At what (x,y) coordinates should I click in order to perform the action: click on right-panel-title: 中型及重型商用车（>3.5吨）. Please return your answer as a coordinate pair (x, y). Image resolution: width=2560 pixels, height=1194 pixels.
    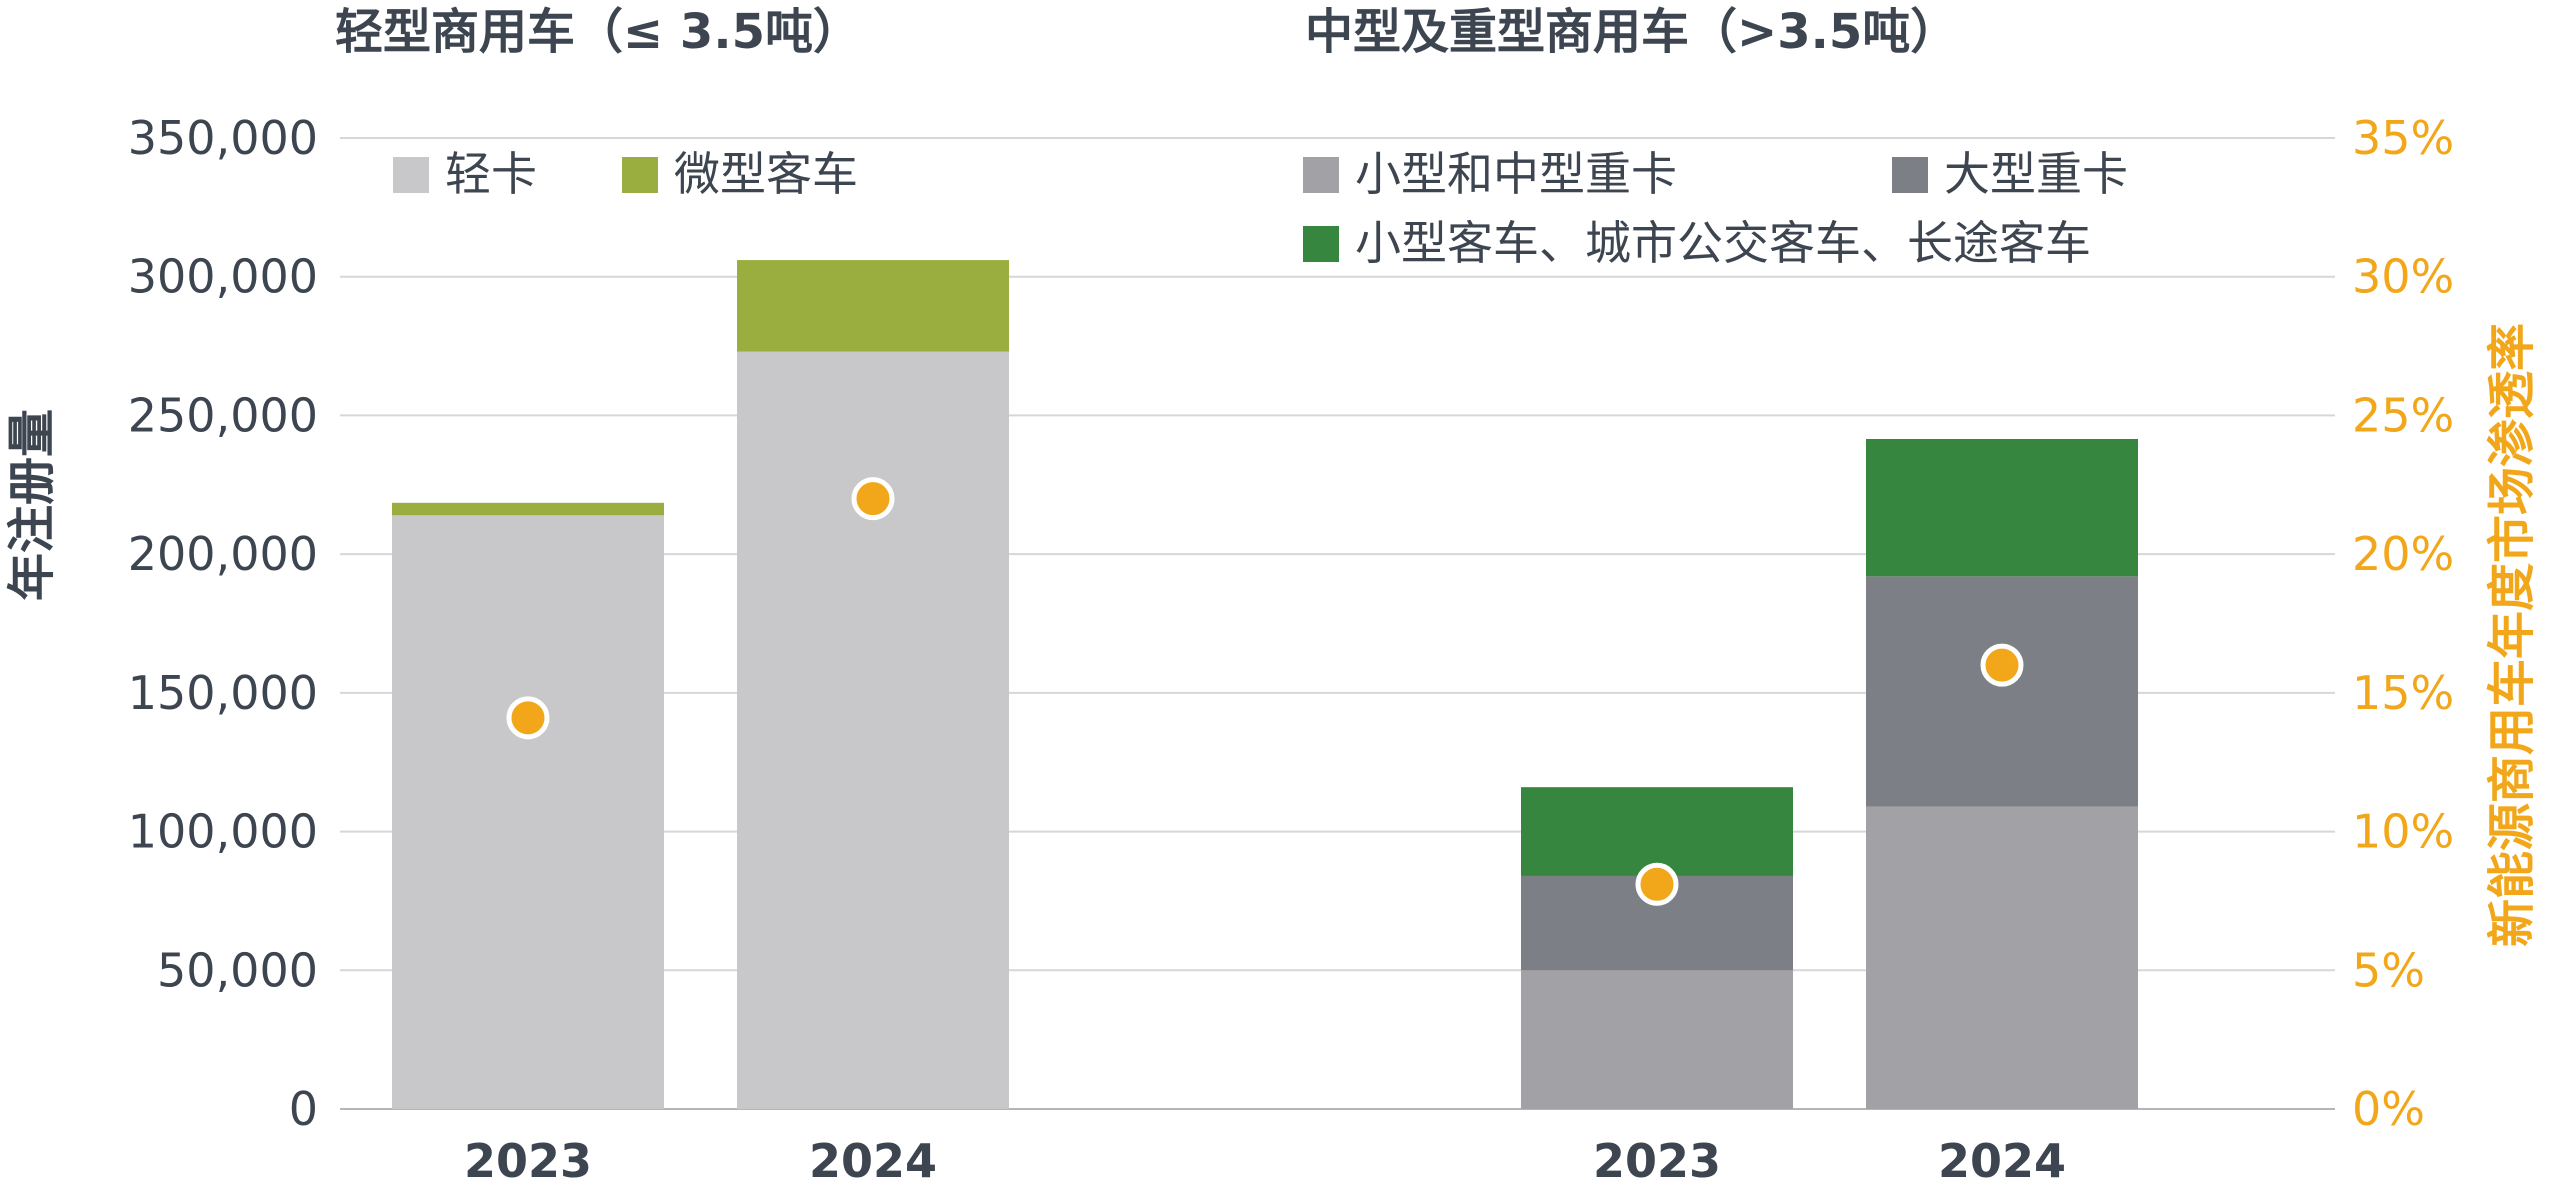
    Looking at the image, I should click on (1631, 32).